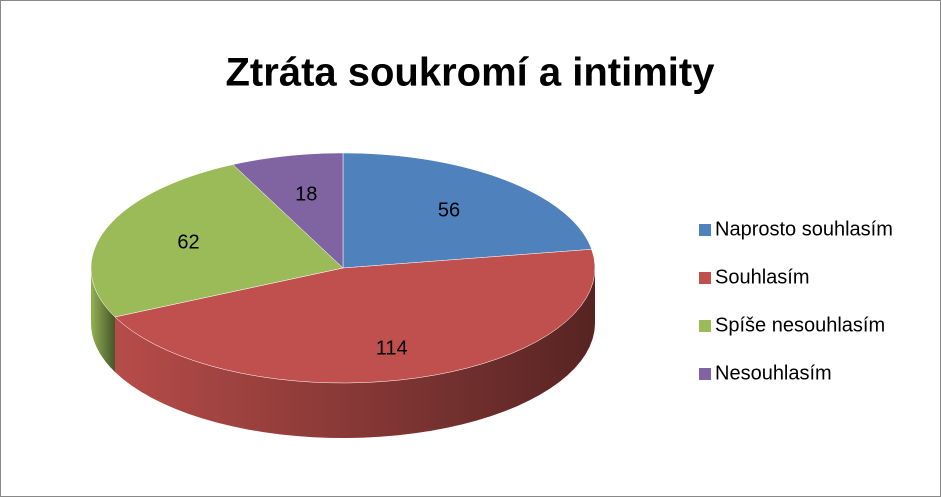 The image size is (941, 497). Describe the element at coordinates (392, 349) in the screenshot. I see `data-label: 114` at that location.